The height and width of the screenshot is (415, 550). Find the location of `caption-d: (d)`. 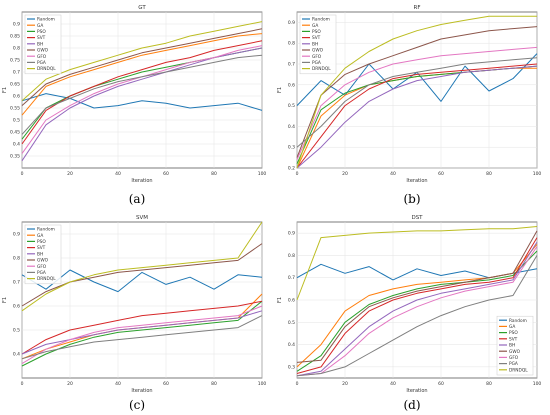

caption-d: (d) is located at coordinates (412, 405).